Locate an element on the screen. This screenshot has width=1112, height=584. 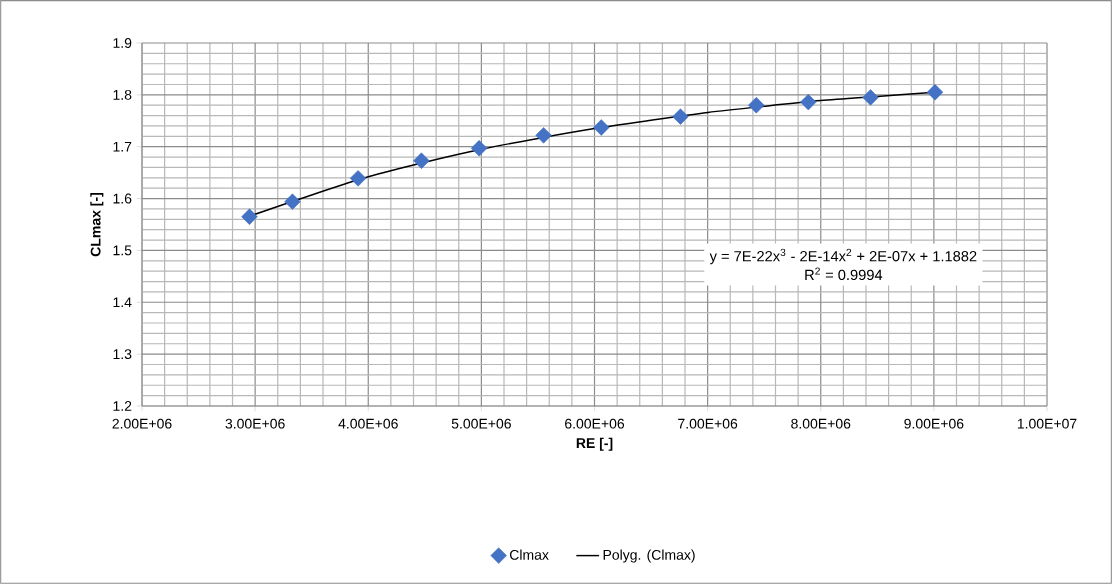
x-tick-label: 9.00E+06 is located at coordinates (934, 423).